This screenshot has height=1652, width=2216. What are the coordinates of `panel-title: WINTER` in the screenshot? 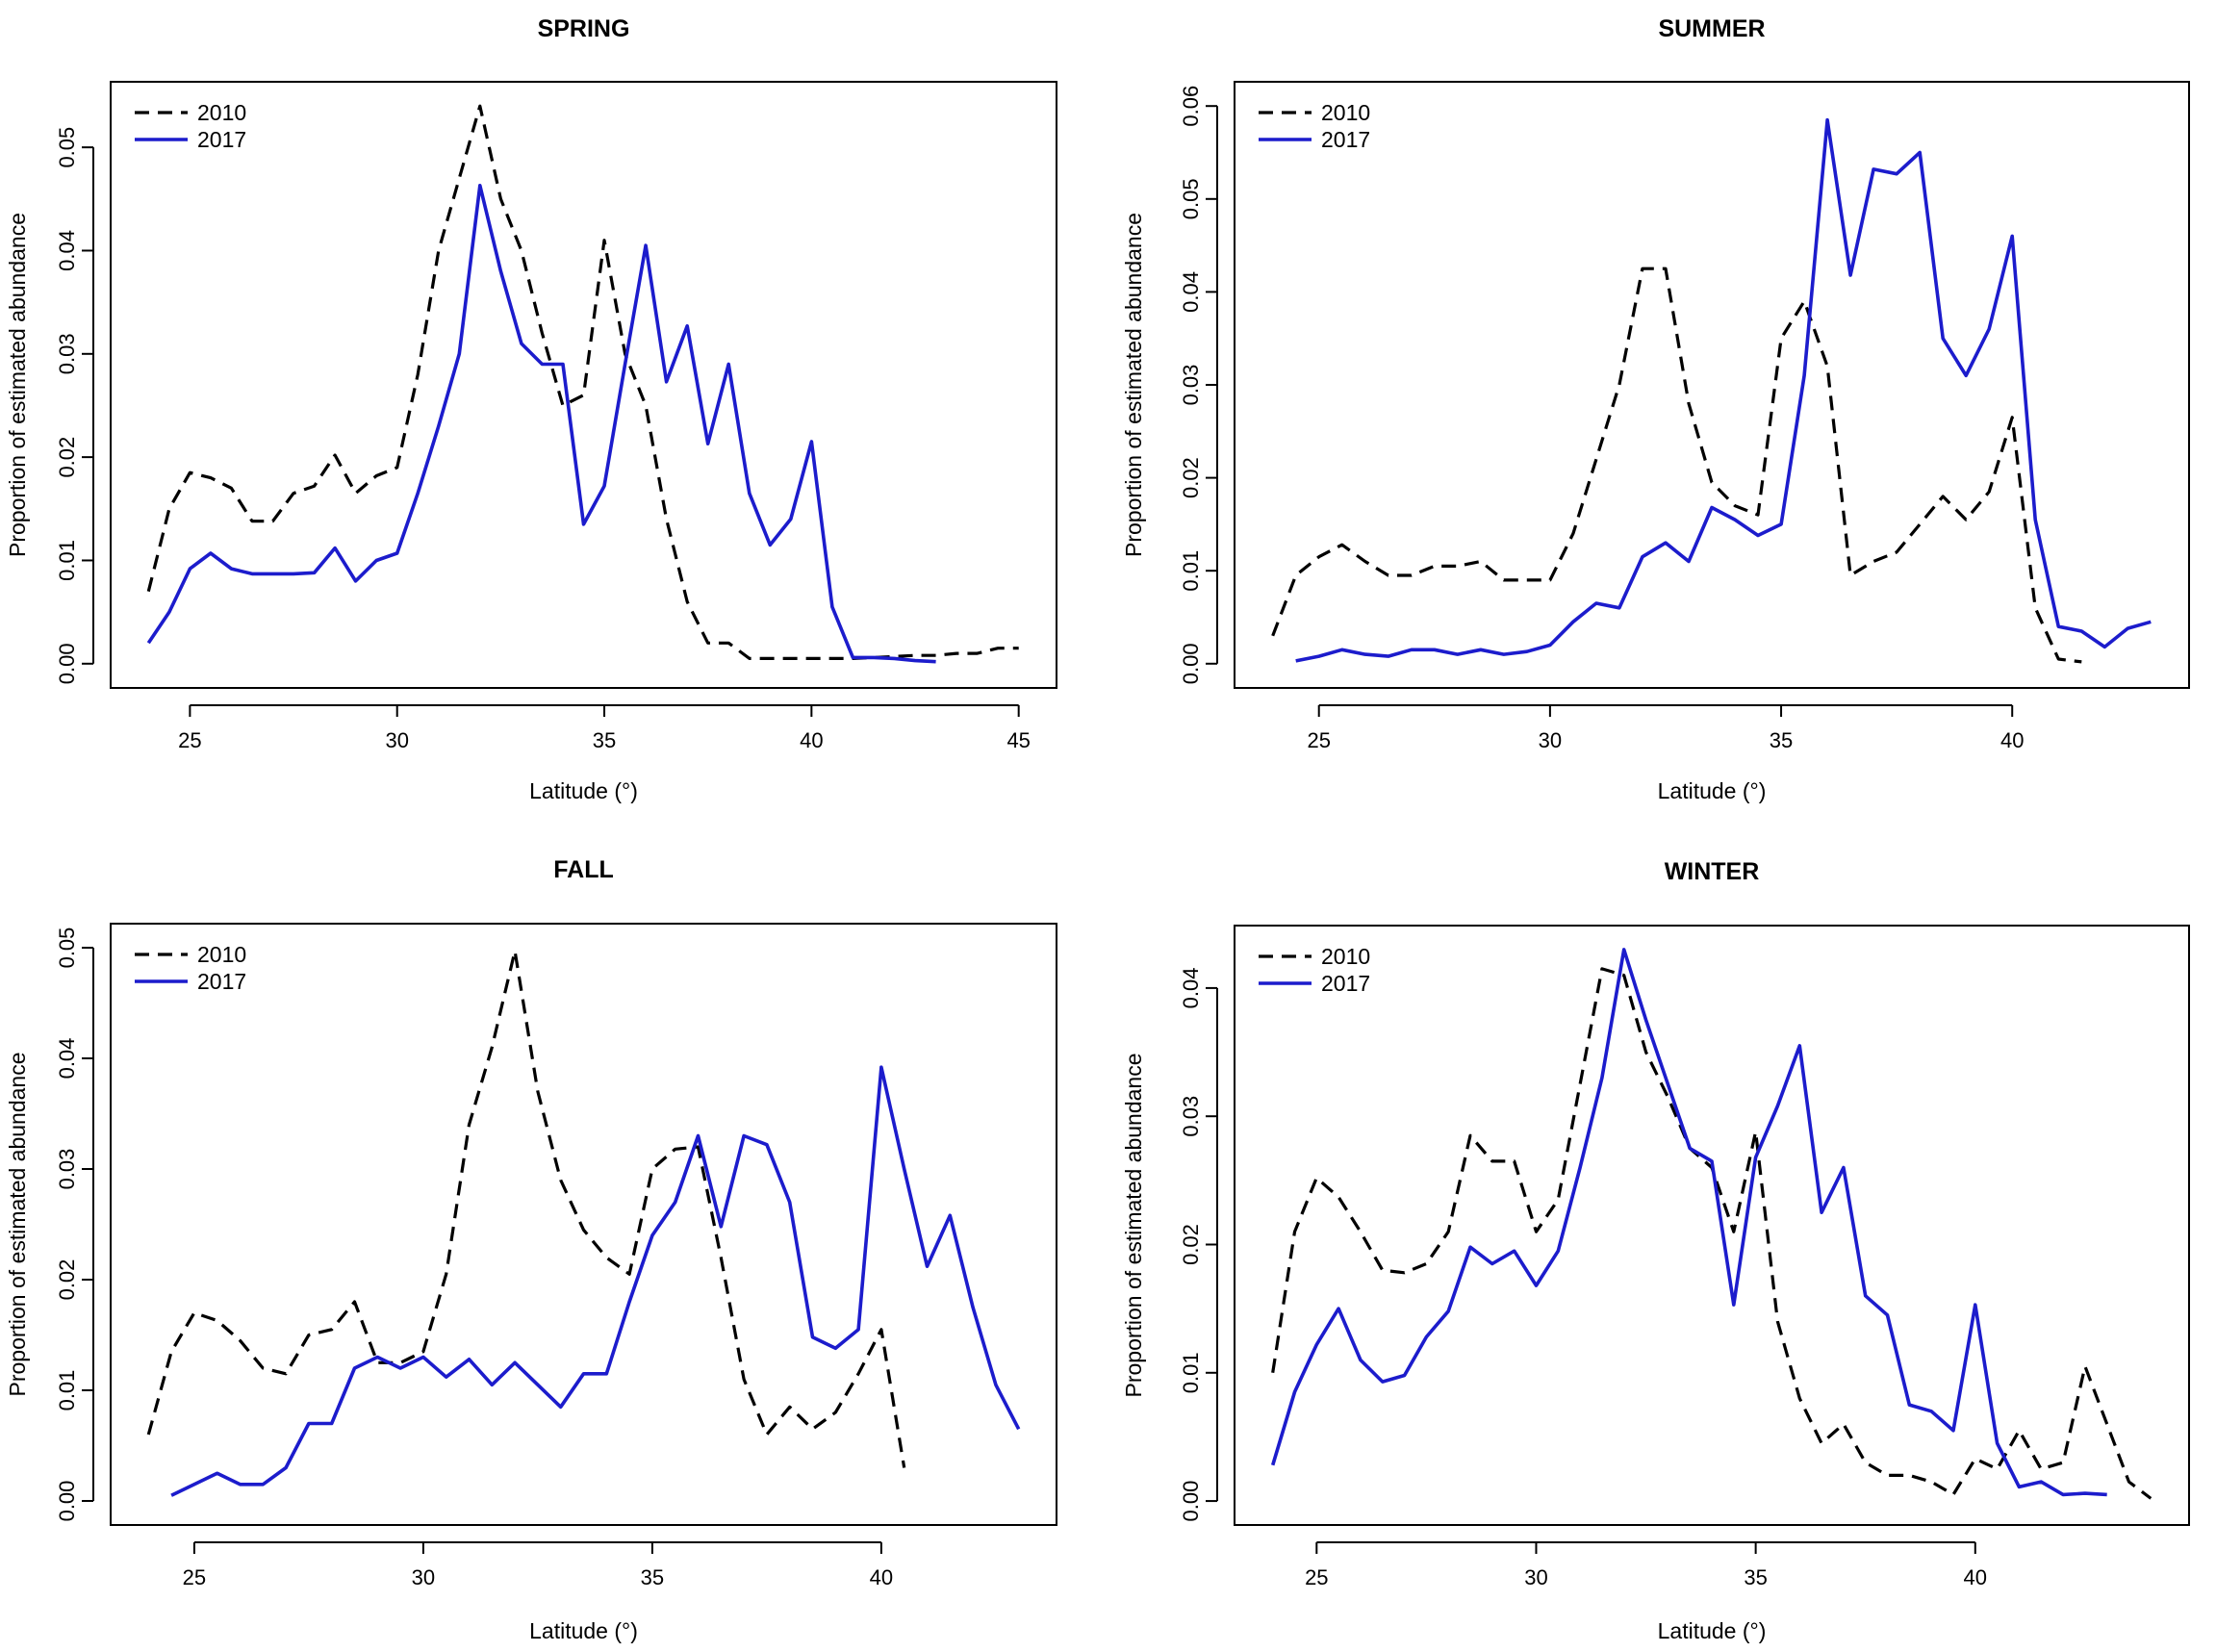 It's located at (1712, 871).